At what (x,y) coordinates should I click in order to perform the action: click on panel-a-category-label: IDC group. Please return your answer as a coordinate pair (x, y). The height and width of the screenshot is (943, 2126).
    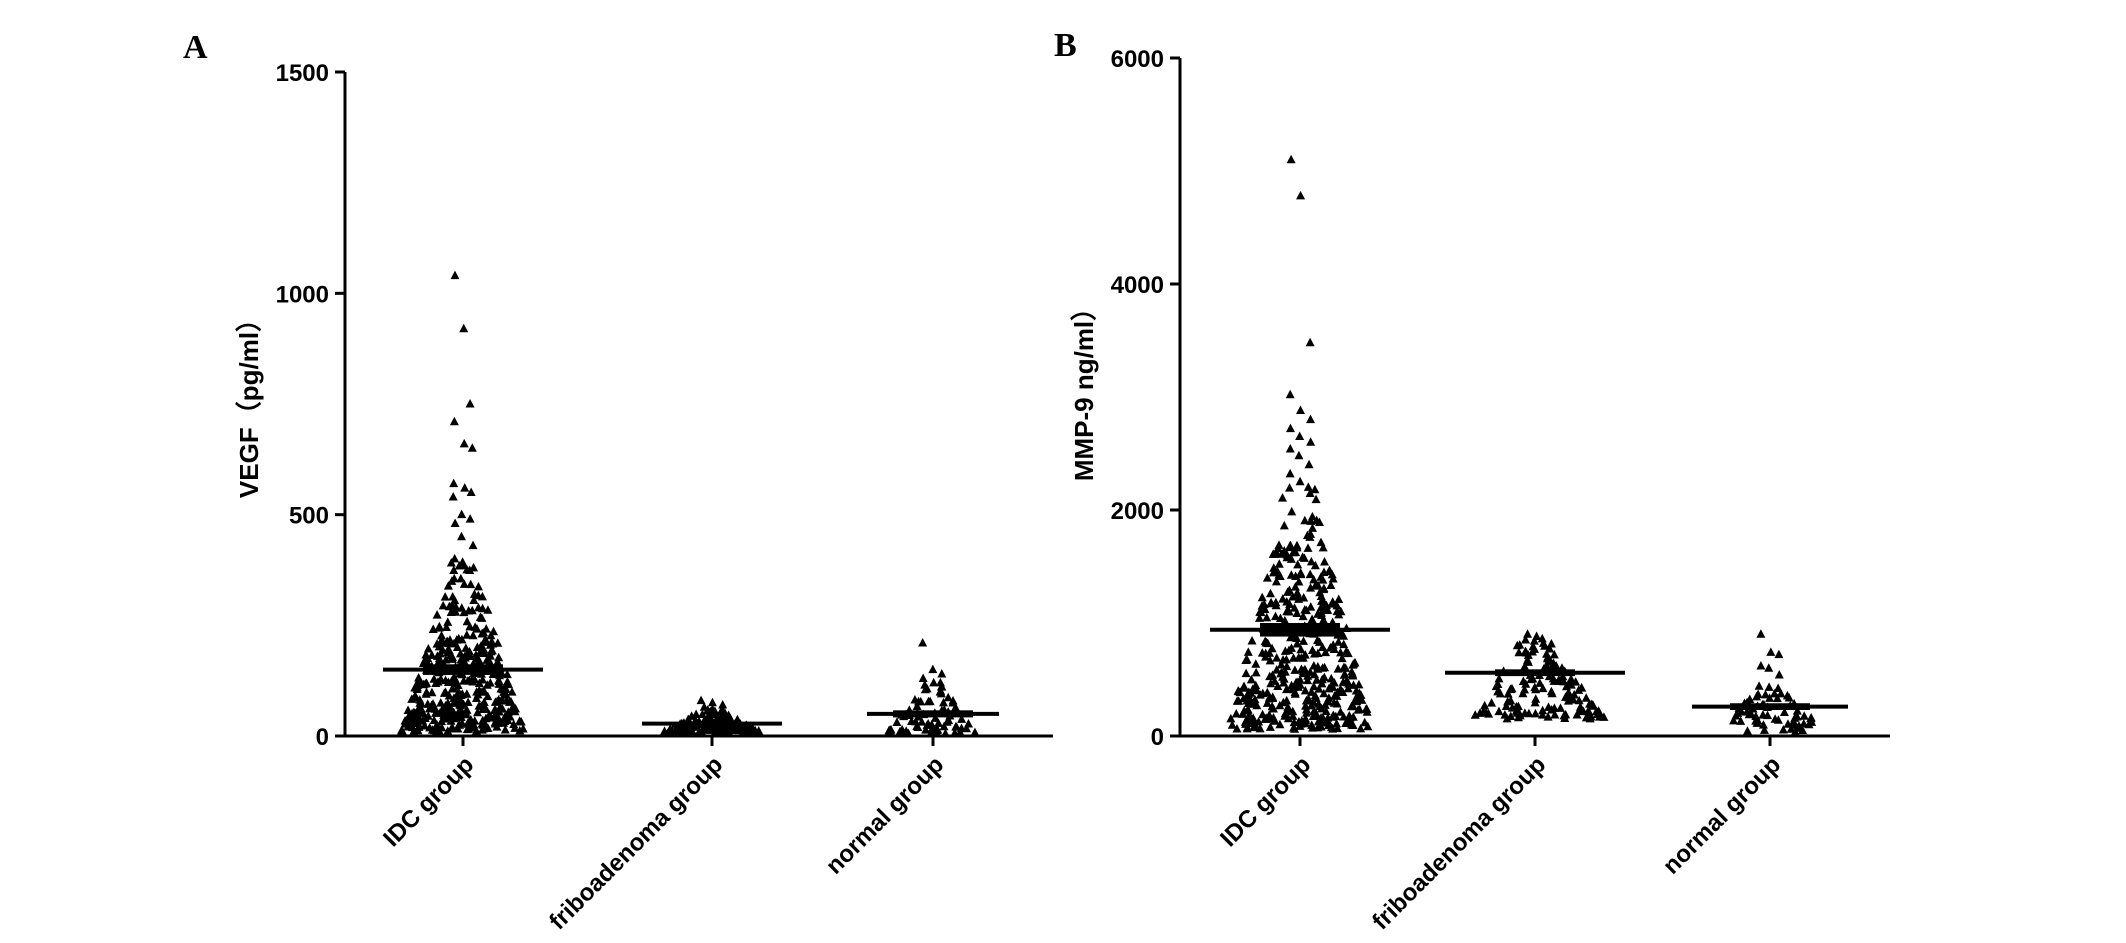
    Looking at the image, I should click on (428, 801).